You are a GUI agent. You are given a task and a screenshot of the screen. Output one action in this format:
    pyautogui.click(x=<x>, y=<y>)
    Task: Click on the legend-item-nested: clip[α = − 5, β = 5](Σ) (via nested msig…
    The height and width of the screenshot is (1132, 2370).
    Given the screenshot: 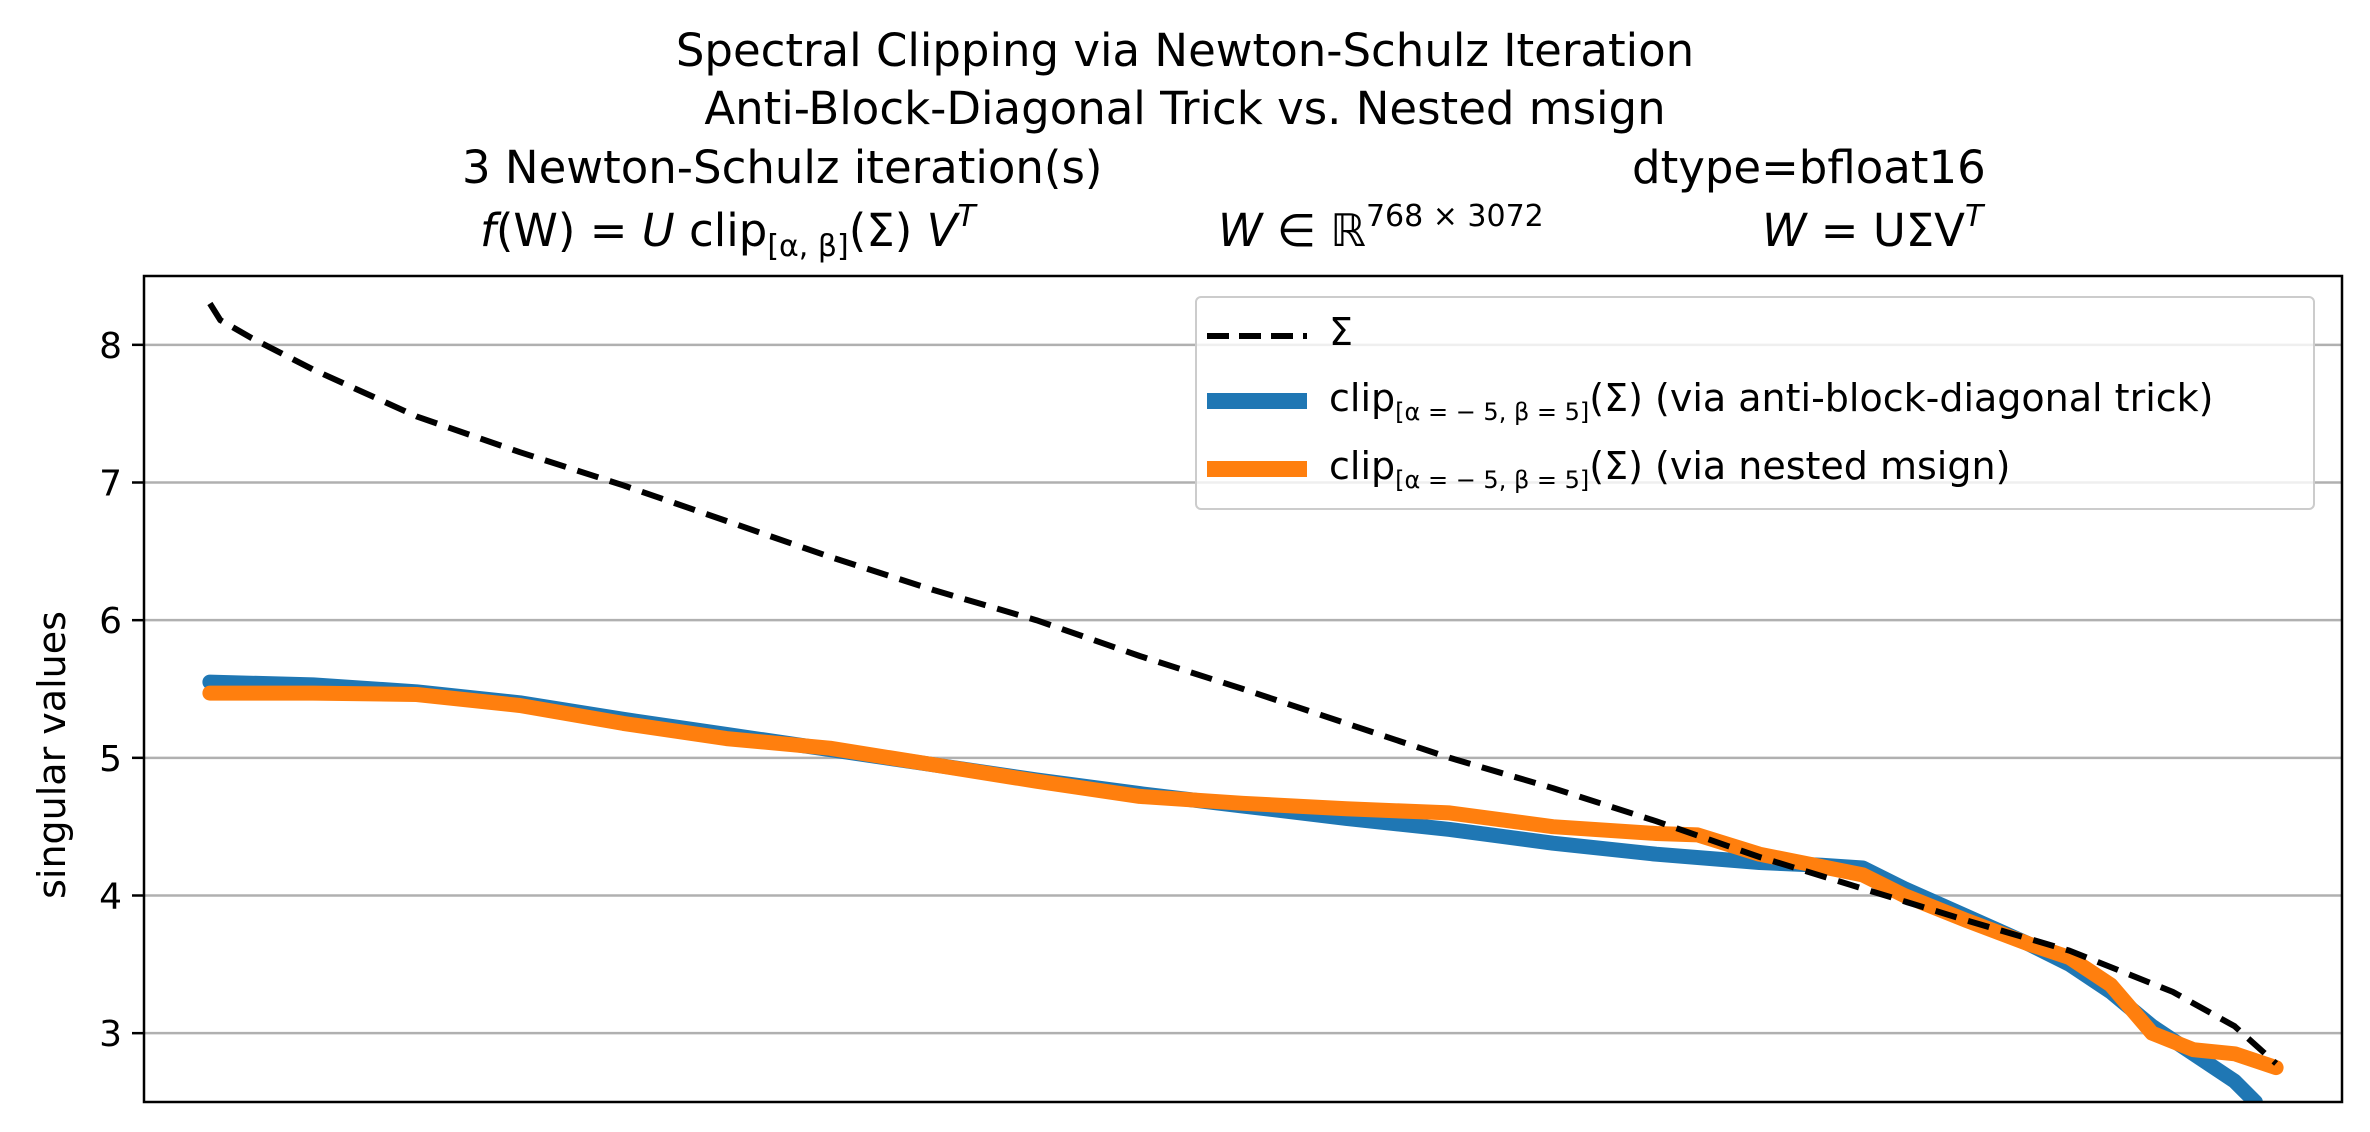 What is the action you would take?
    pyautogui.click(x=1755, y=468)
    